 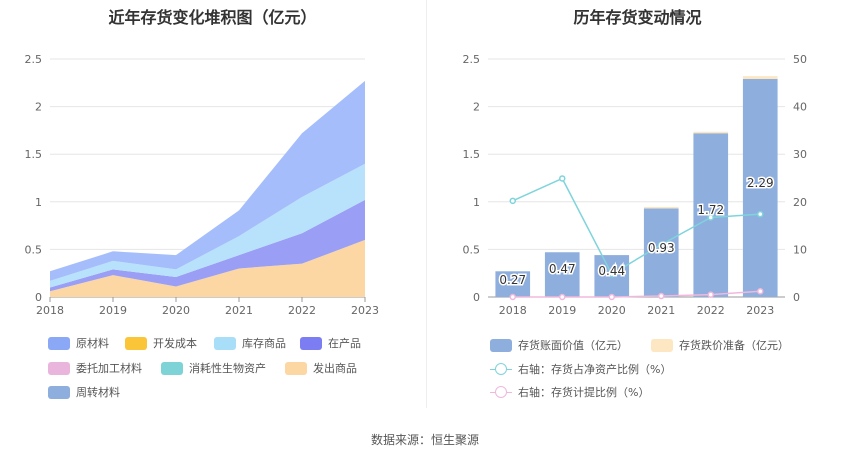 I want to click on legend-item-biological-assets: 消耗性生物资产, so click(x=213, y=368).